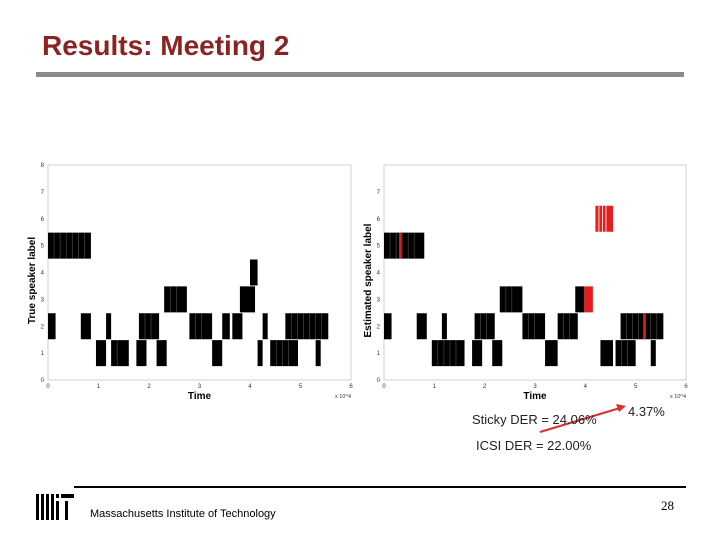 The image size is (720, 540). What do you see at coordinates (183, 514) in the screenshot?
I see `footer-institution: Massachusetts Institute of Technology` at bounding box center [183, 514].